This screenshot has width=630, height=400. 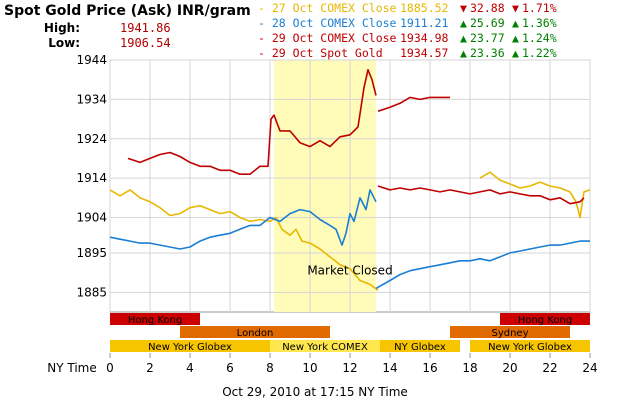 I want to click on x-tick-label: 2, so click(x=150, y=368).